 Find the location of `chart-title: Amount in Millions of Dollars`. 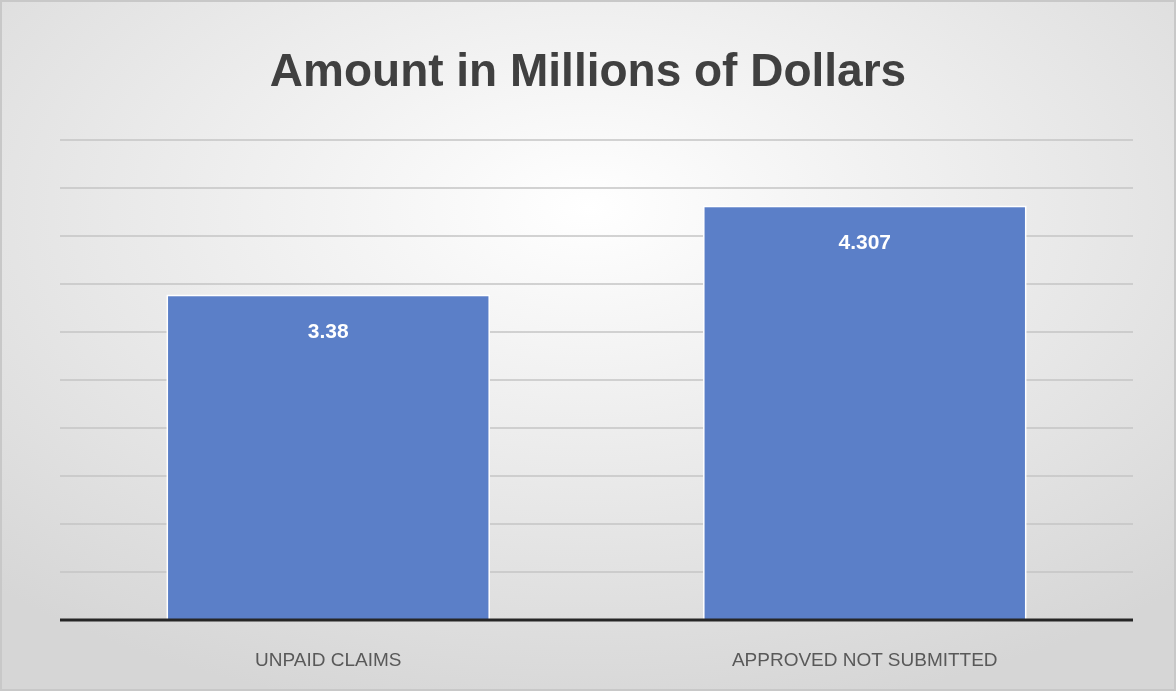

chart-title: Amount in Millions of Dollars is located at coordinates (588, 70).